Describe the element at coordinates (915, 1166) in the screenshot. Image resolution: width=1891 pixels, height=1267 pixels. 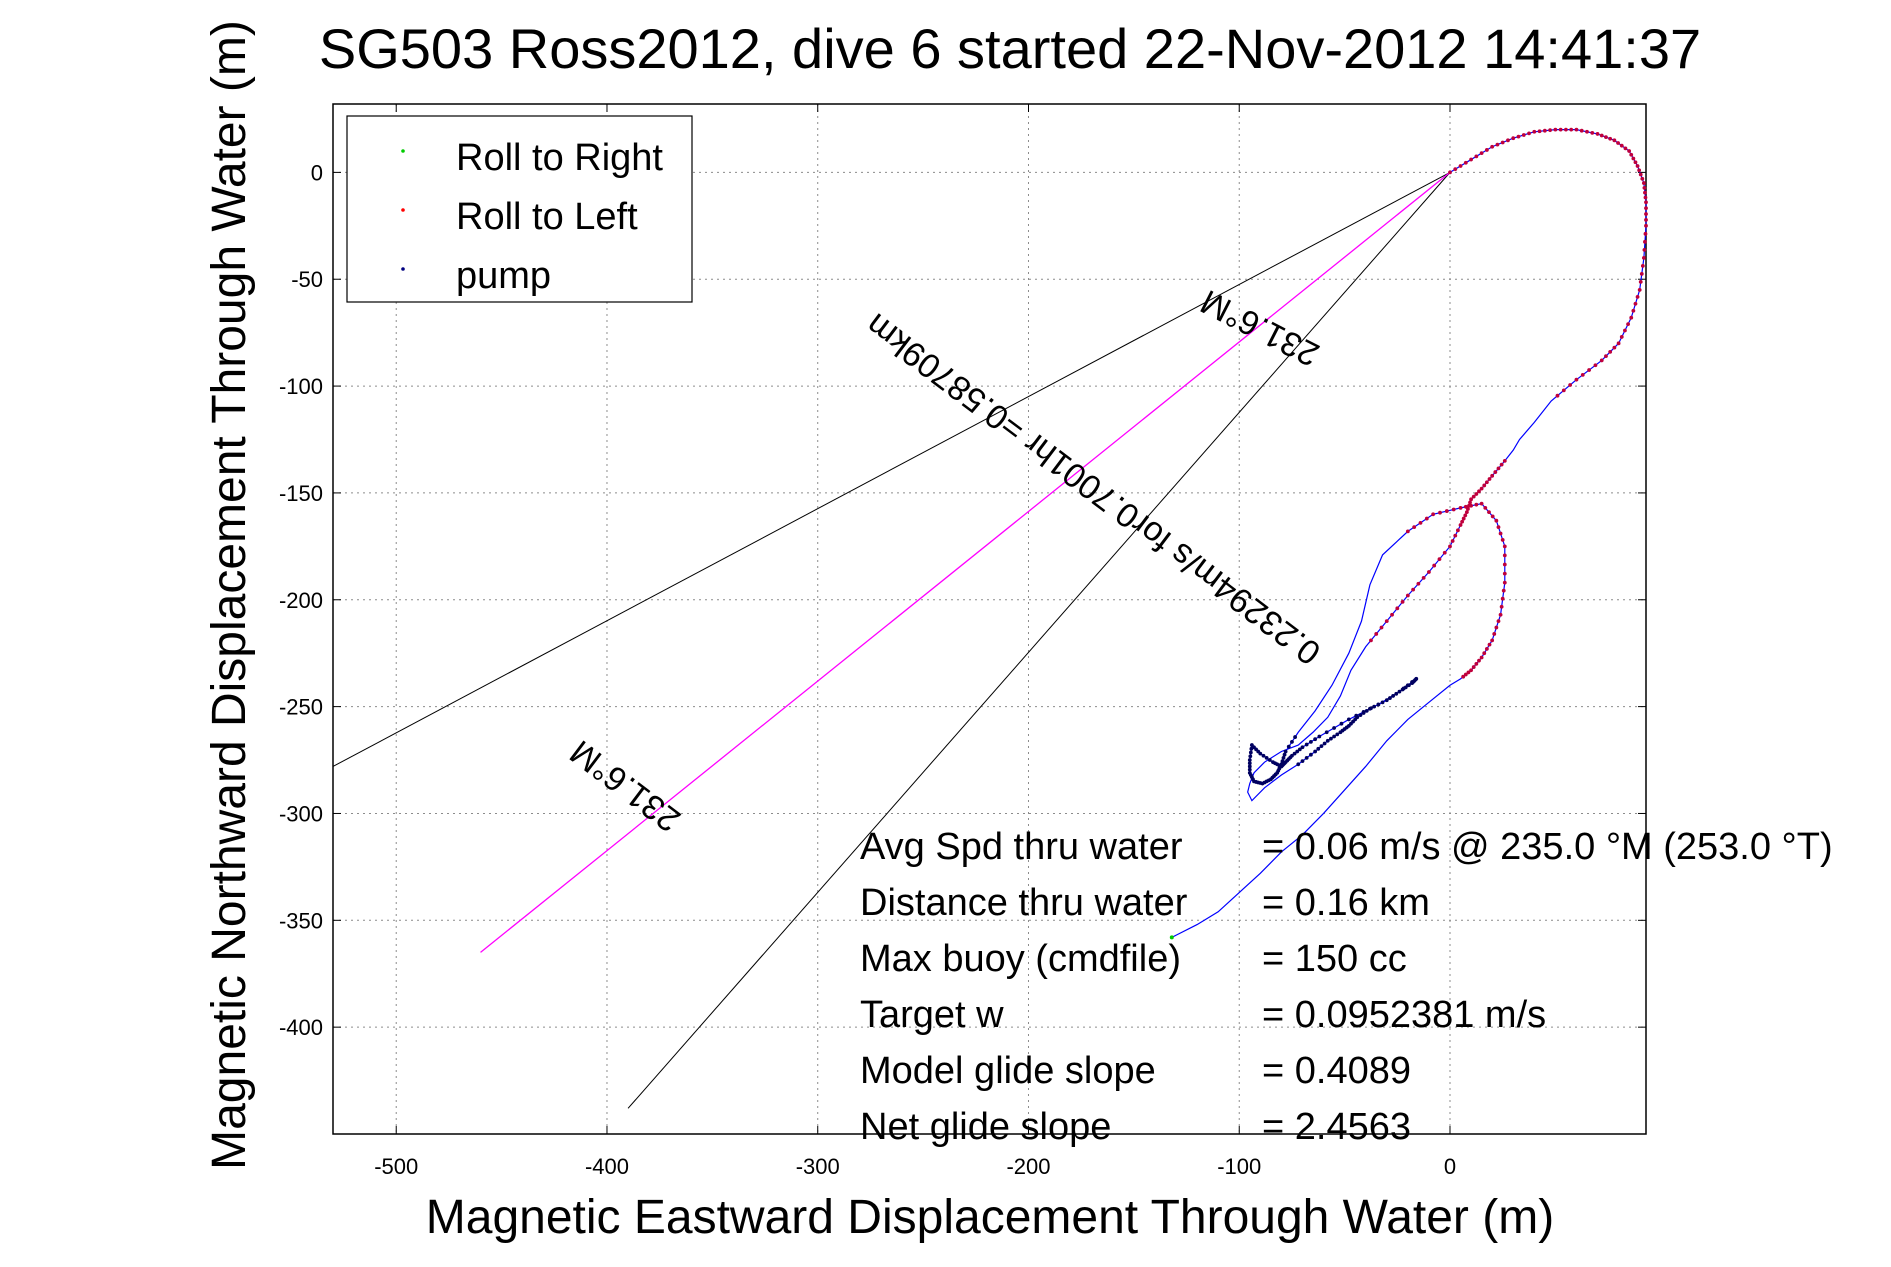
I see `x-tick-labels: -500 -400 -300 -200 -100 0` at that location.